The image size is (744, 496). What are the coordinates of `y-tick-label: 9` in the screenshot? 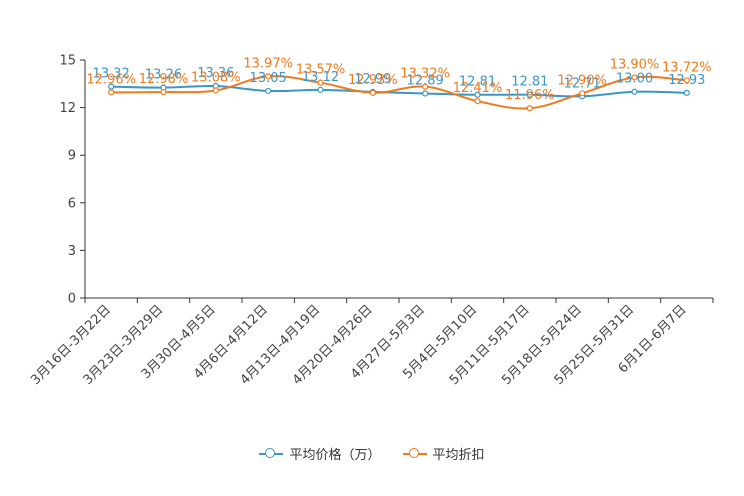 It's located at (72, 156).